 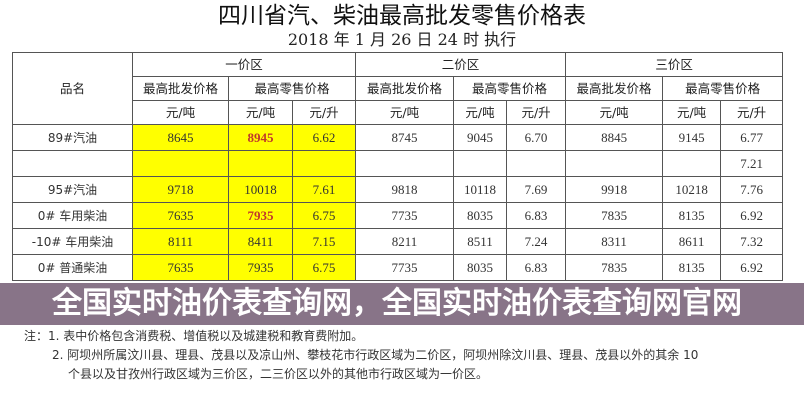 I want to click on price-cell: 8511, so click(x=480, y=241).